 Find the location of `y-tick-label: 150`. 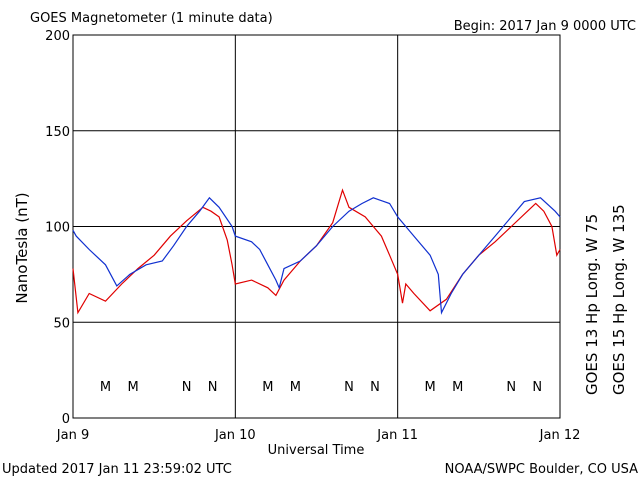

y-tick-label: 150 is located at coordinates (57, 132).